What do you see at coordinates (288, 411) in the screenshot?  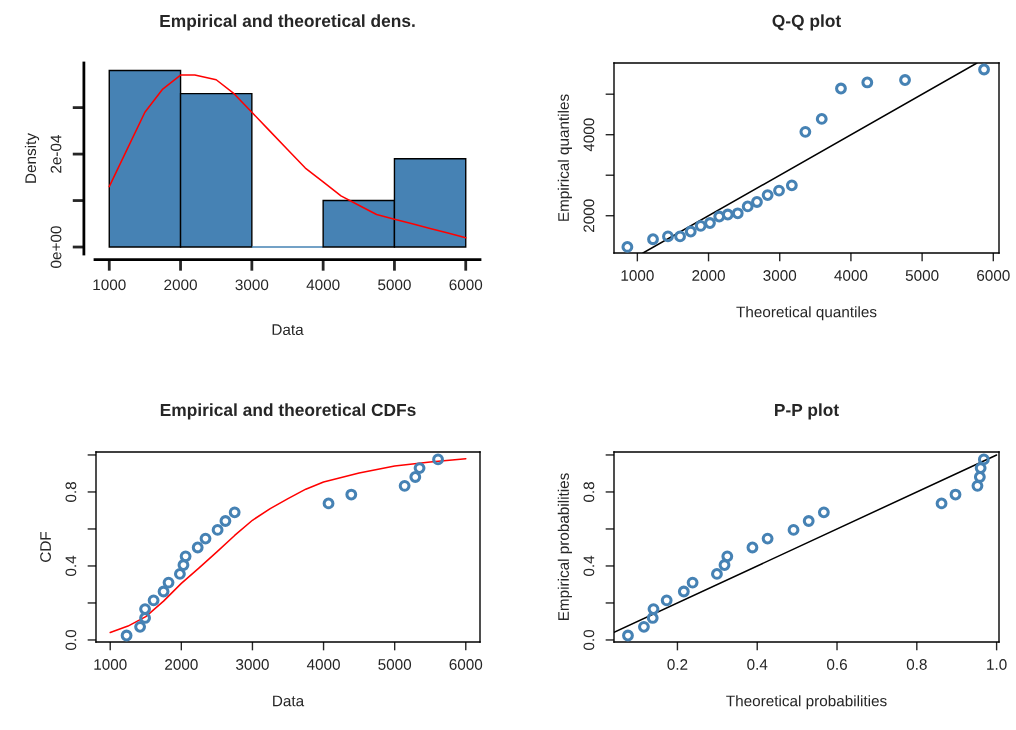 I see `chart-title: Empirical and theoretical CDFs` at bounding box center [288, 411].